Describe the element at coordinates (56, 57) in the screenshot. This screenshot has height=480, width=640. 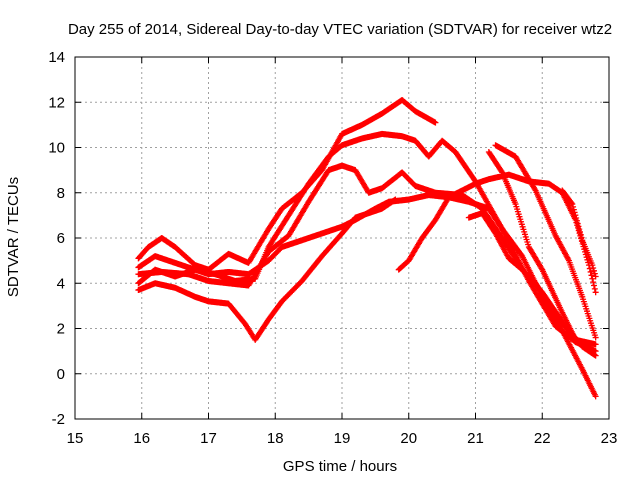
I see `y-tick-label: 14` at that location.